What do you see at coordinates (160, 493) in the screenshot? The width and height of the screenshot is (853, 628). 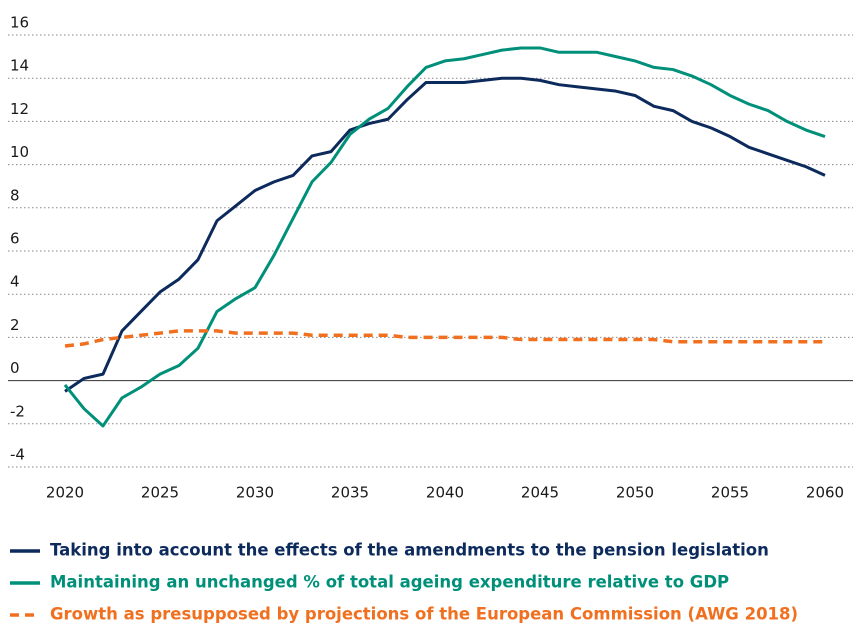 I see `x-tick-label: 2025` at bounding box center [160, 493].